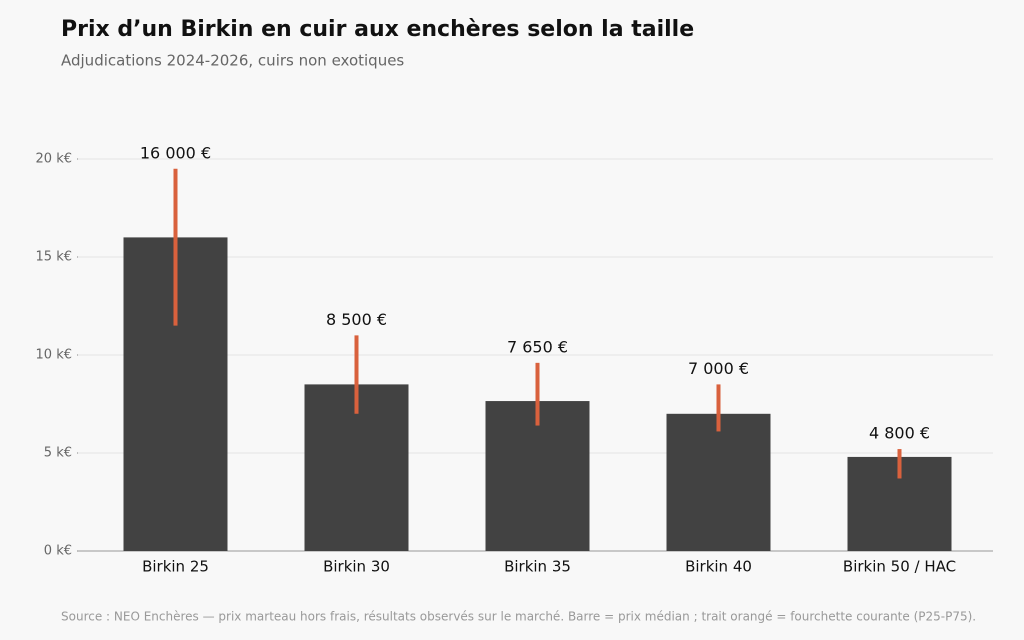 The height and width of the screenshot is (640, 1024). Describe the element at coordinates (54, 159) in the screenshot. I see `y-tick-label: 20 k€` at that location.